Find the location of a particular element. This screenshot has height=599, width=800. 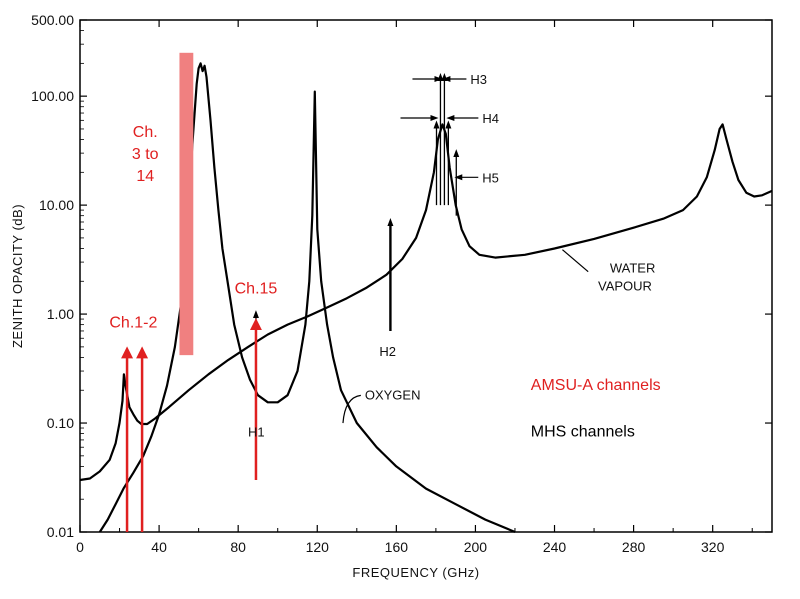

amsu-label-ch3-14-line2: 3 to is located at coordinates (145, 154).